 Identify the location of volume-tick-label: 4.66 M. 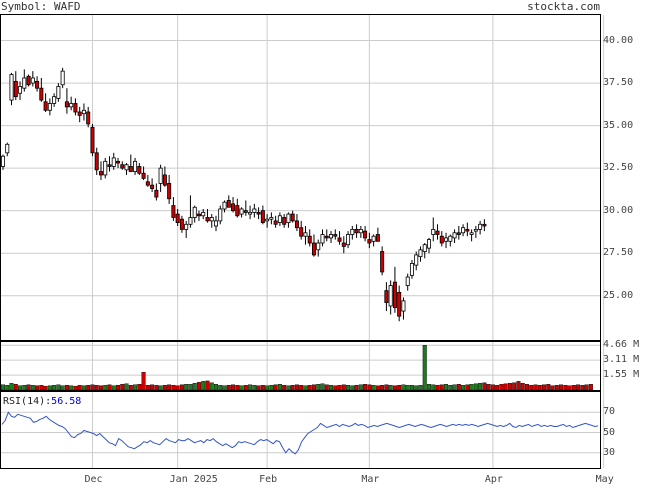
(621, 345).